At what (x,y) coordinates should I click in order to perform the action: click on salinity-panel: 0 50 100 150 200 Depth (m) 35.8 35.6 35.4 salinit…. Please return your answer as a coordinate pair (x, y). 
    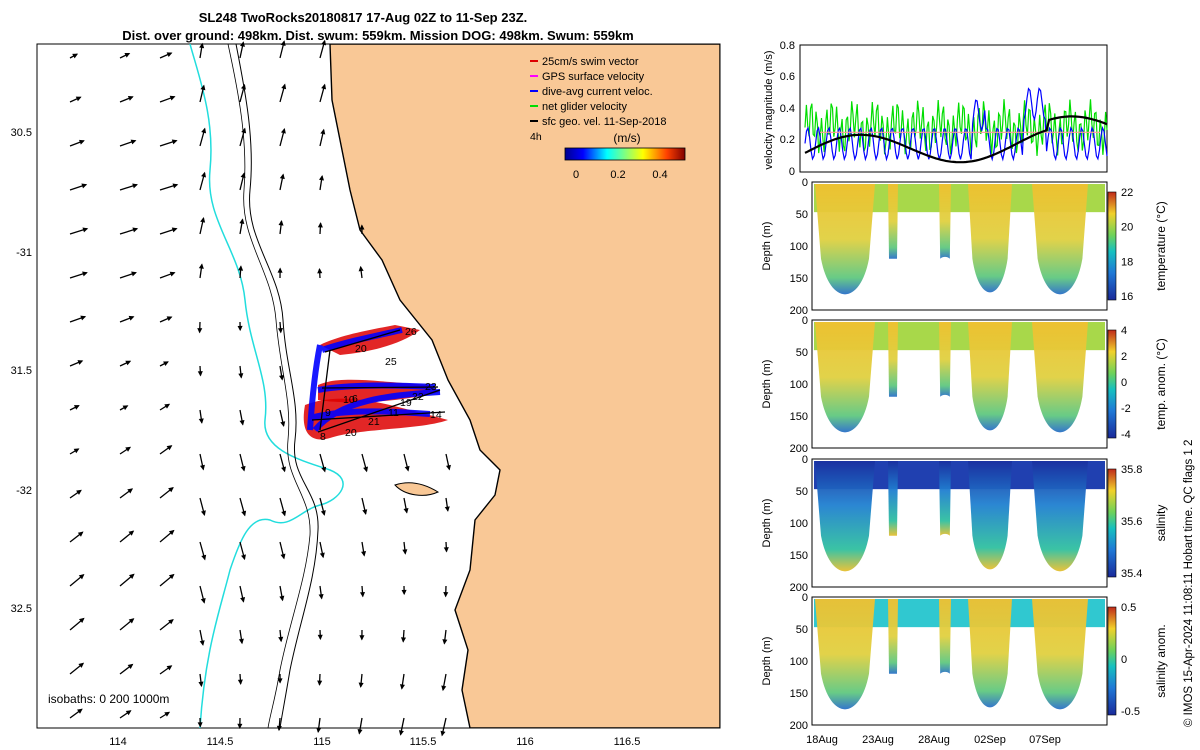
    Looking at the image, I should click on (964, 524).